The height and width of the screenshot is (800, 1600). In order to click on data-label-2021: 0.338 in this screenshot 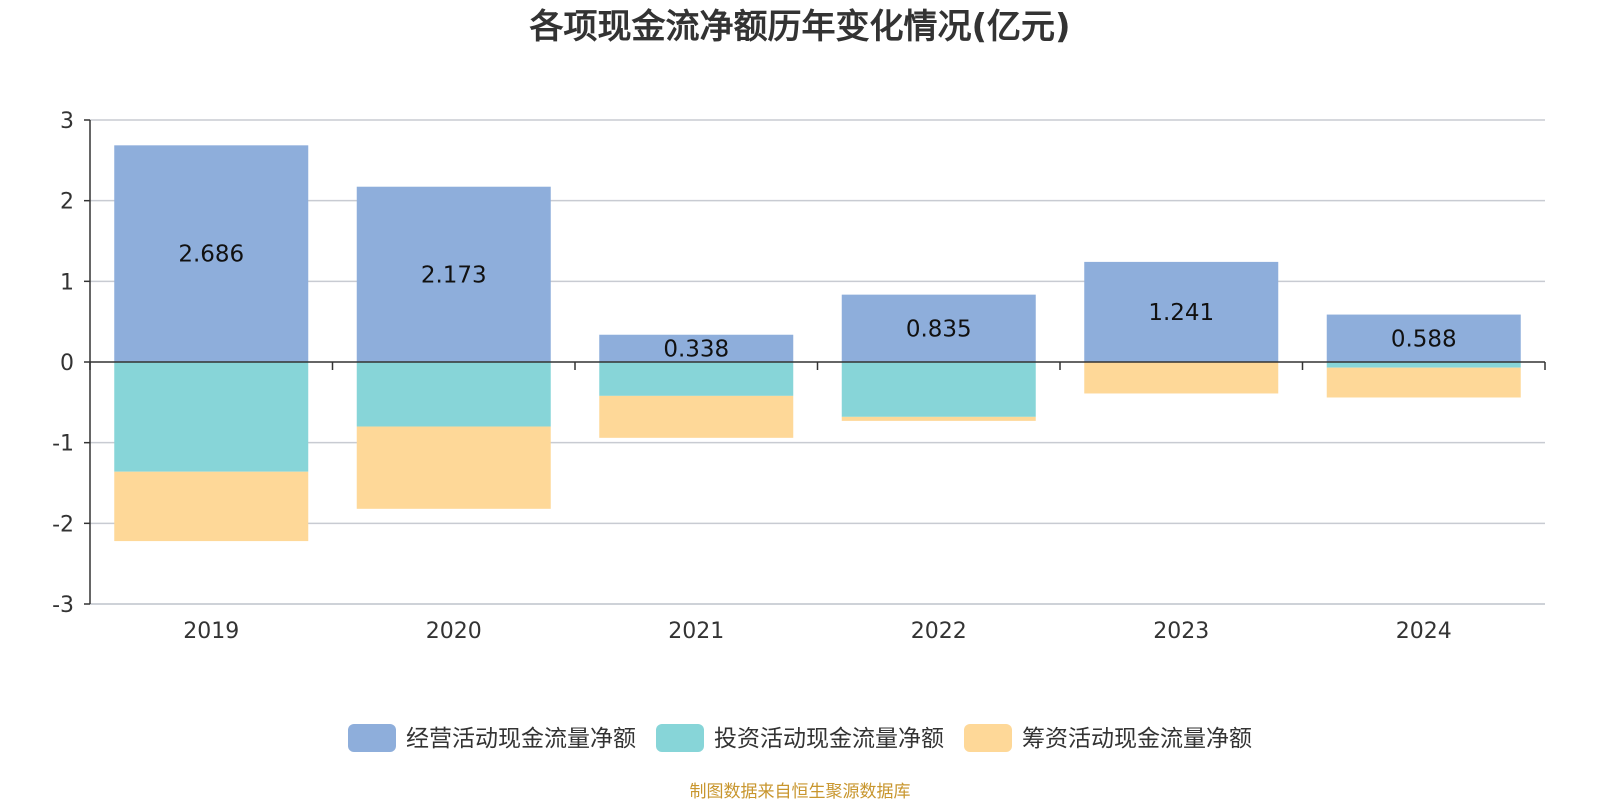, I will do `click(696, 349)`.